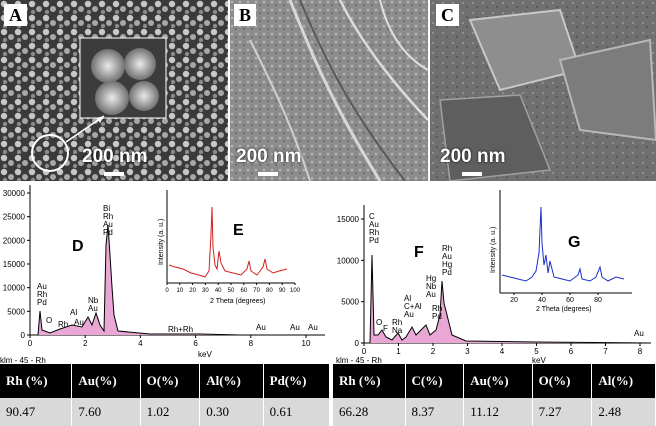 This screenshot has height=426, width=656. Describe the element at coordinates (238, 301) in the screenshot. I see `xrd-left-xlabel: 2 Theta (degrees)` at that location.